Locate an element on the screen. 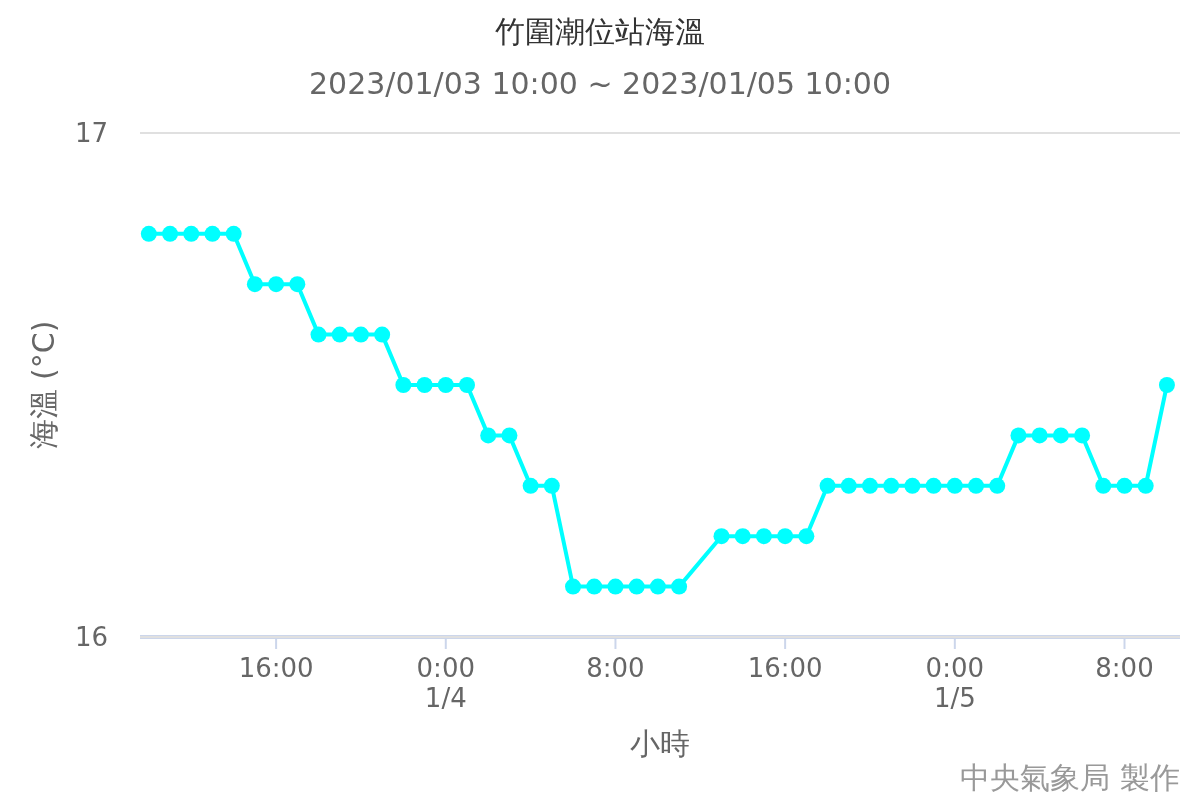  y-axis-title: 海溫 (°C) is located at coordinates (43, 385).